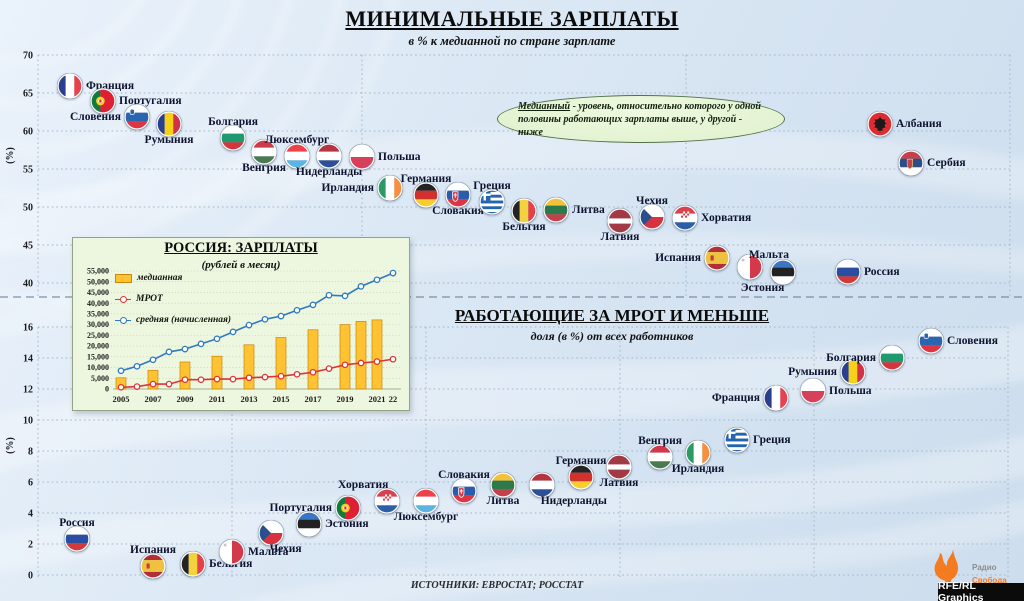 The image size is (1024, 601). I want to click on country-label-fr: Франция, so click(735, 398).